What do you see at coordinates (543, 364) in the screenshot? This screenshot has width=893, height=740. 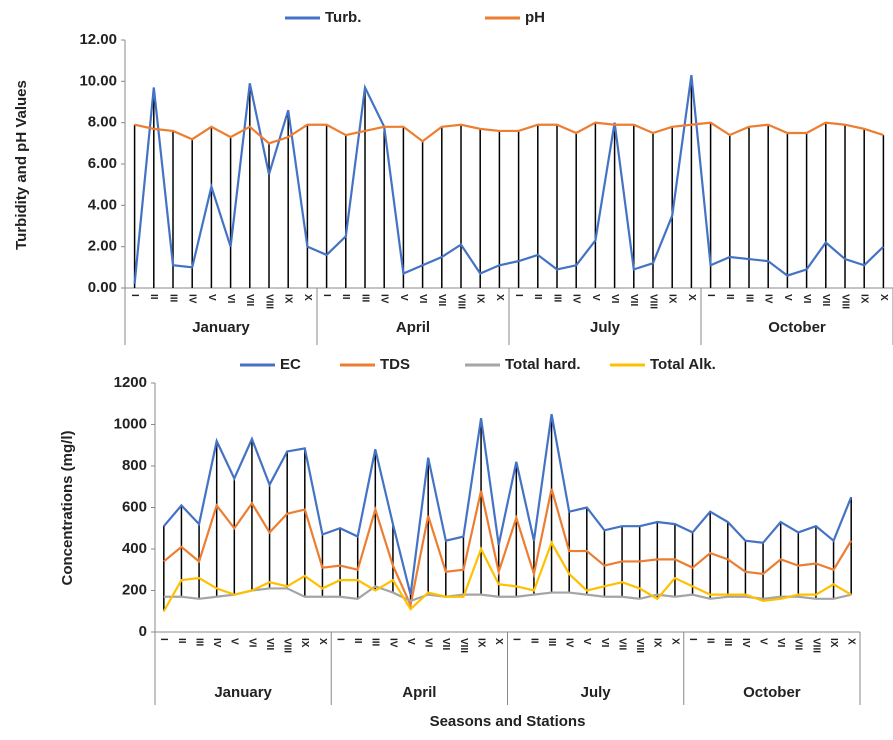 I see `legend-label: Total hard.` at bounding box center [543, 364].